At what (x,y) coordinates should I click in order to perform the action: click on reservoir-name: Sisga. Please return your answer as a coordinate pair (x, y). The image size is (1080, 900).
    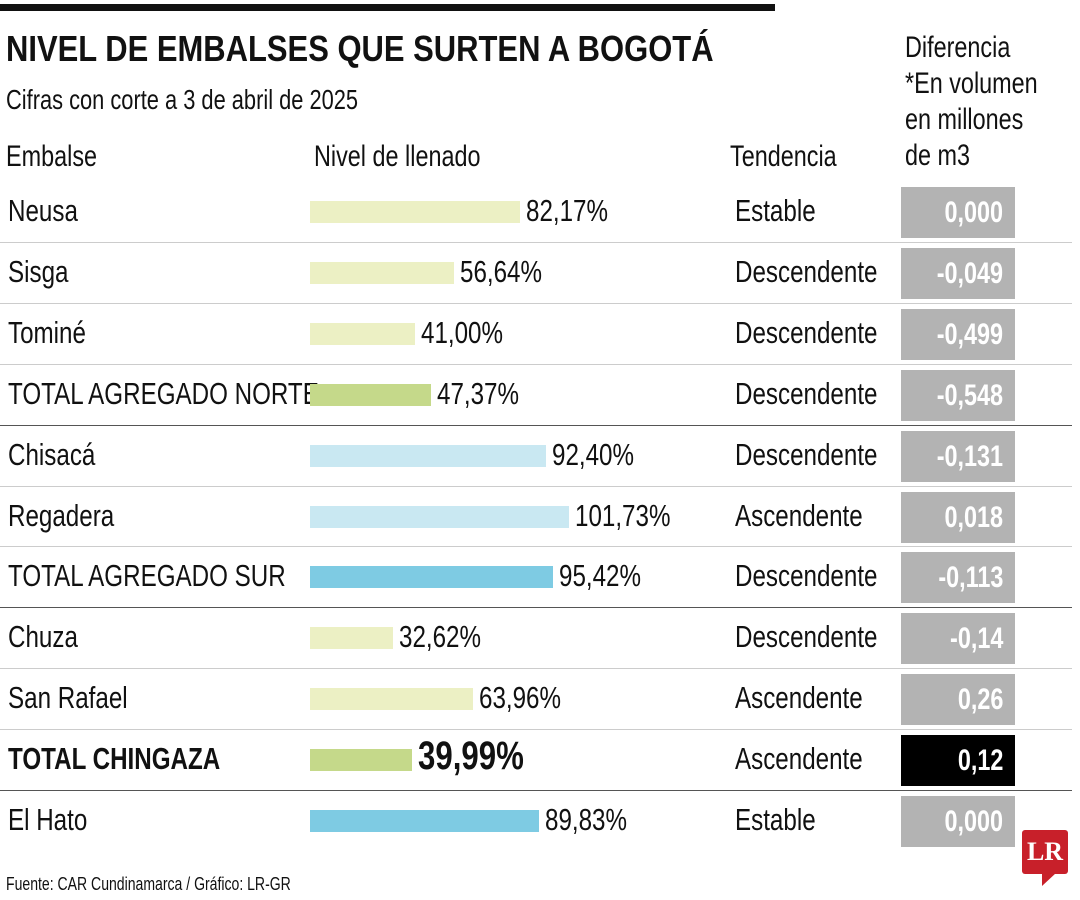
    Looking at the image, I should click on (38, 271).